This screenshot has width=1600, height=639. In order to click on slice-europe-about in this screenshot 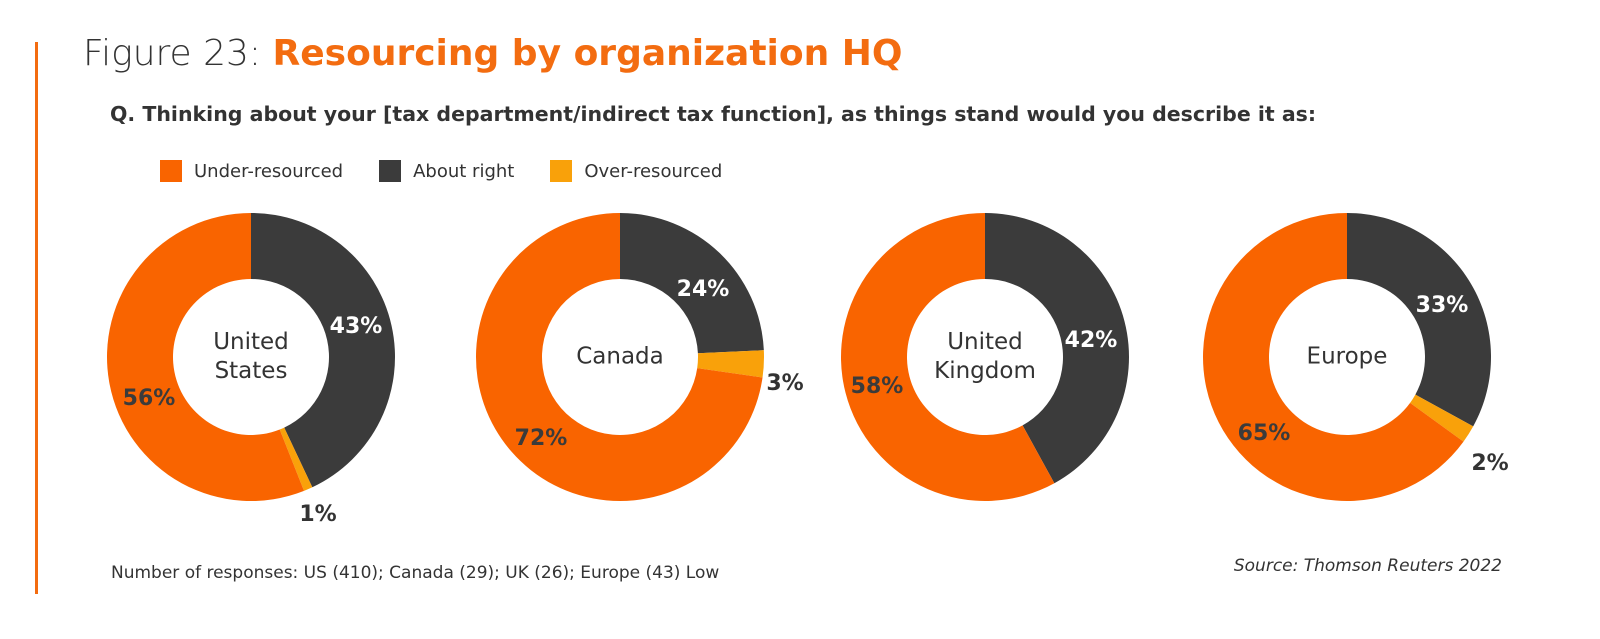, I will do `click(1419, 320)`.